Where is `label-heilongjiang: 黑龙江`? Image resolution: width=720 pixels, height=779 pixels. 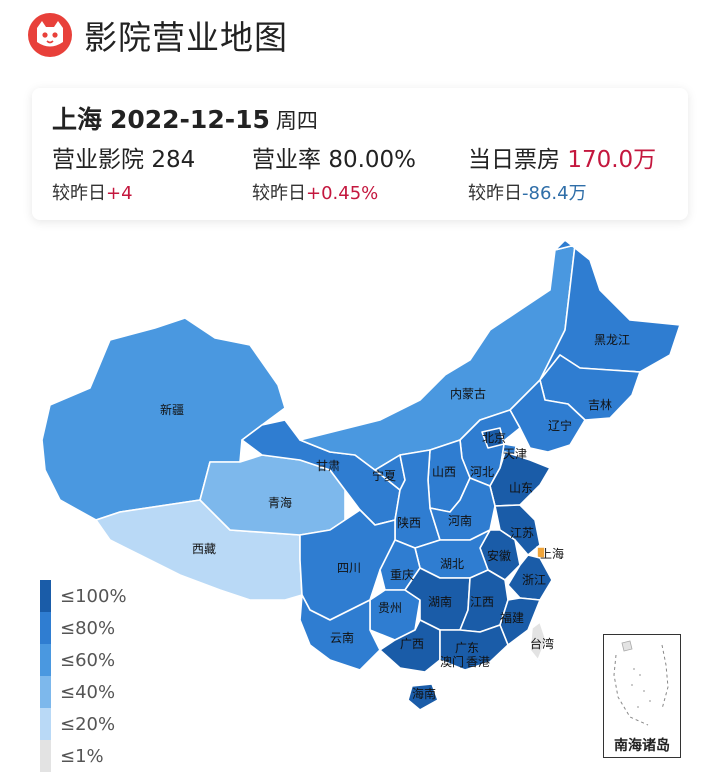 label-heilongjiang: 黑龙江 is located at coordinates (612, 340).